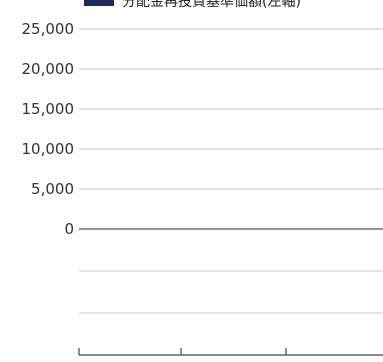 The height and width of the screenshot is (362, 383). I want to click on y-axis-ticks: 25,000 20,000 15,000 10,000 5,000 0, so click(48, 129).